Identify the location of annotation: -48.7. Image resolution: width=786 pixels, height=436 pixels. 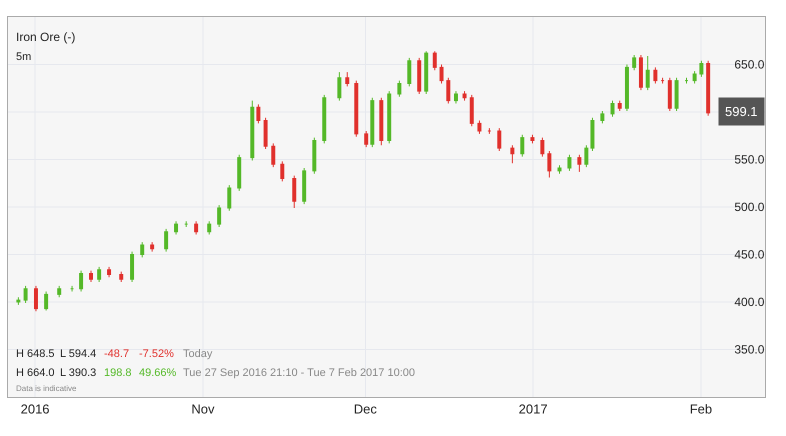
(117, 354).